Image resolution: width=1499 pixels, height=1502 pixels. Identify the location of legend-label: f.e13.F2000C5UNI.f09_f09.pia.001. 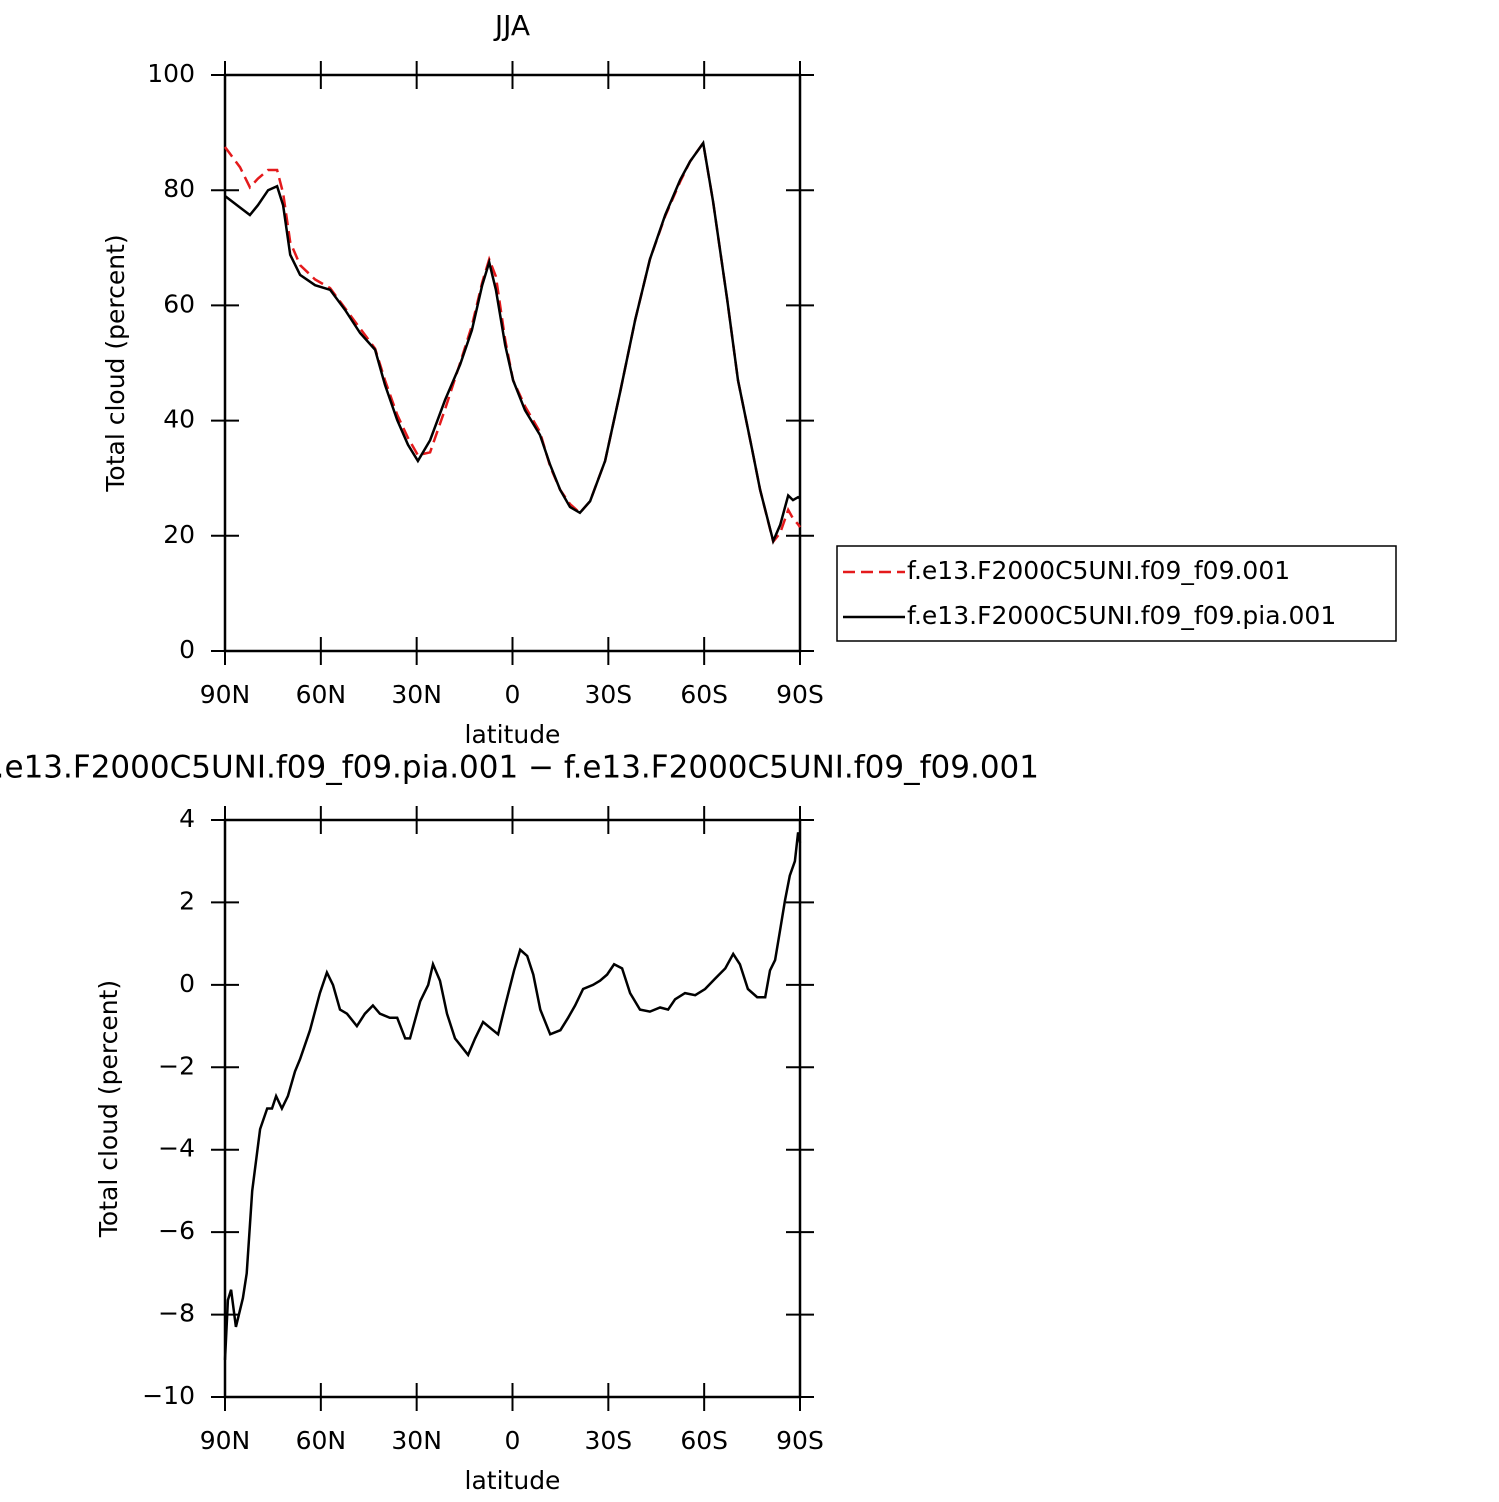
(1121, 615).